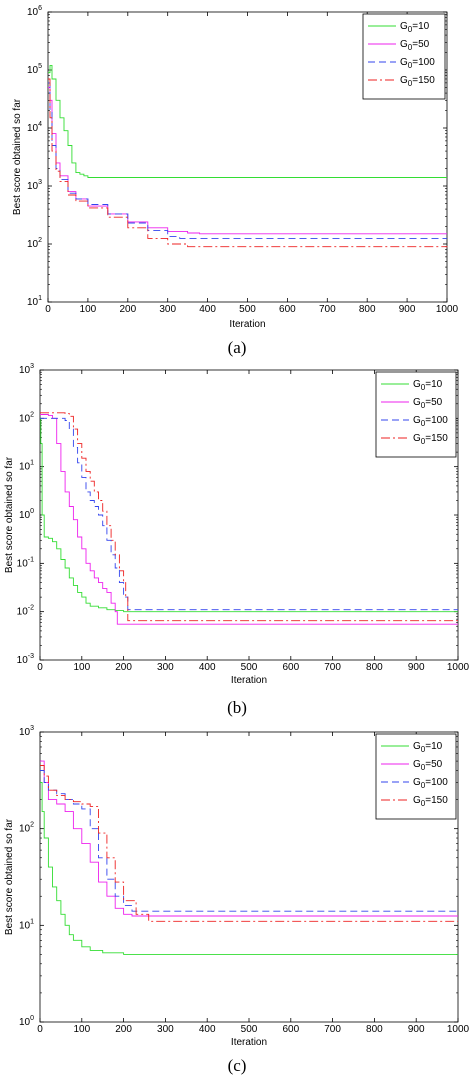 Image resolution: width=474 pixels, height=1079 pixels. What do you see at coordinates (237, 707) in the screenshot?
I see `caption-b: (b)` at bounding box center [237, 707].